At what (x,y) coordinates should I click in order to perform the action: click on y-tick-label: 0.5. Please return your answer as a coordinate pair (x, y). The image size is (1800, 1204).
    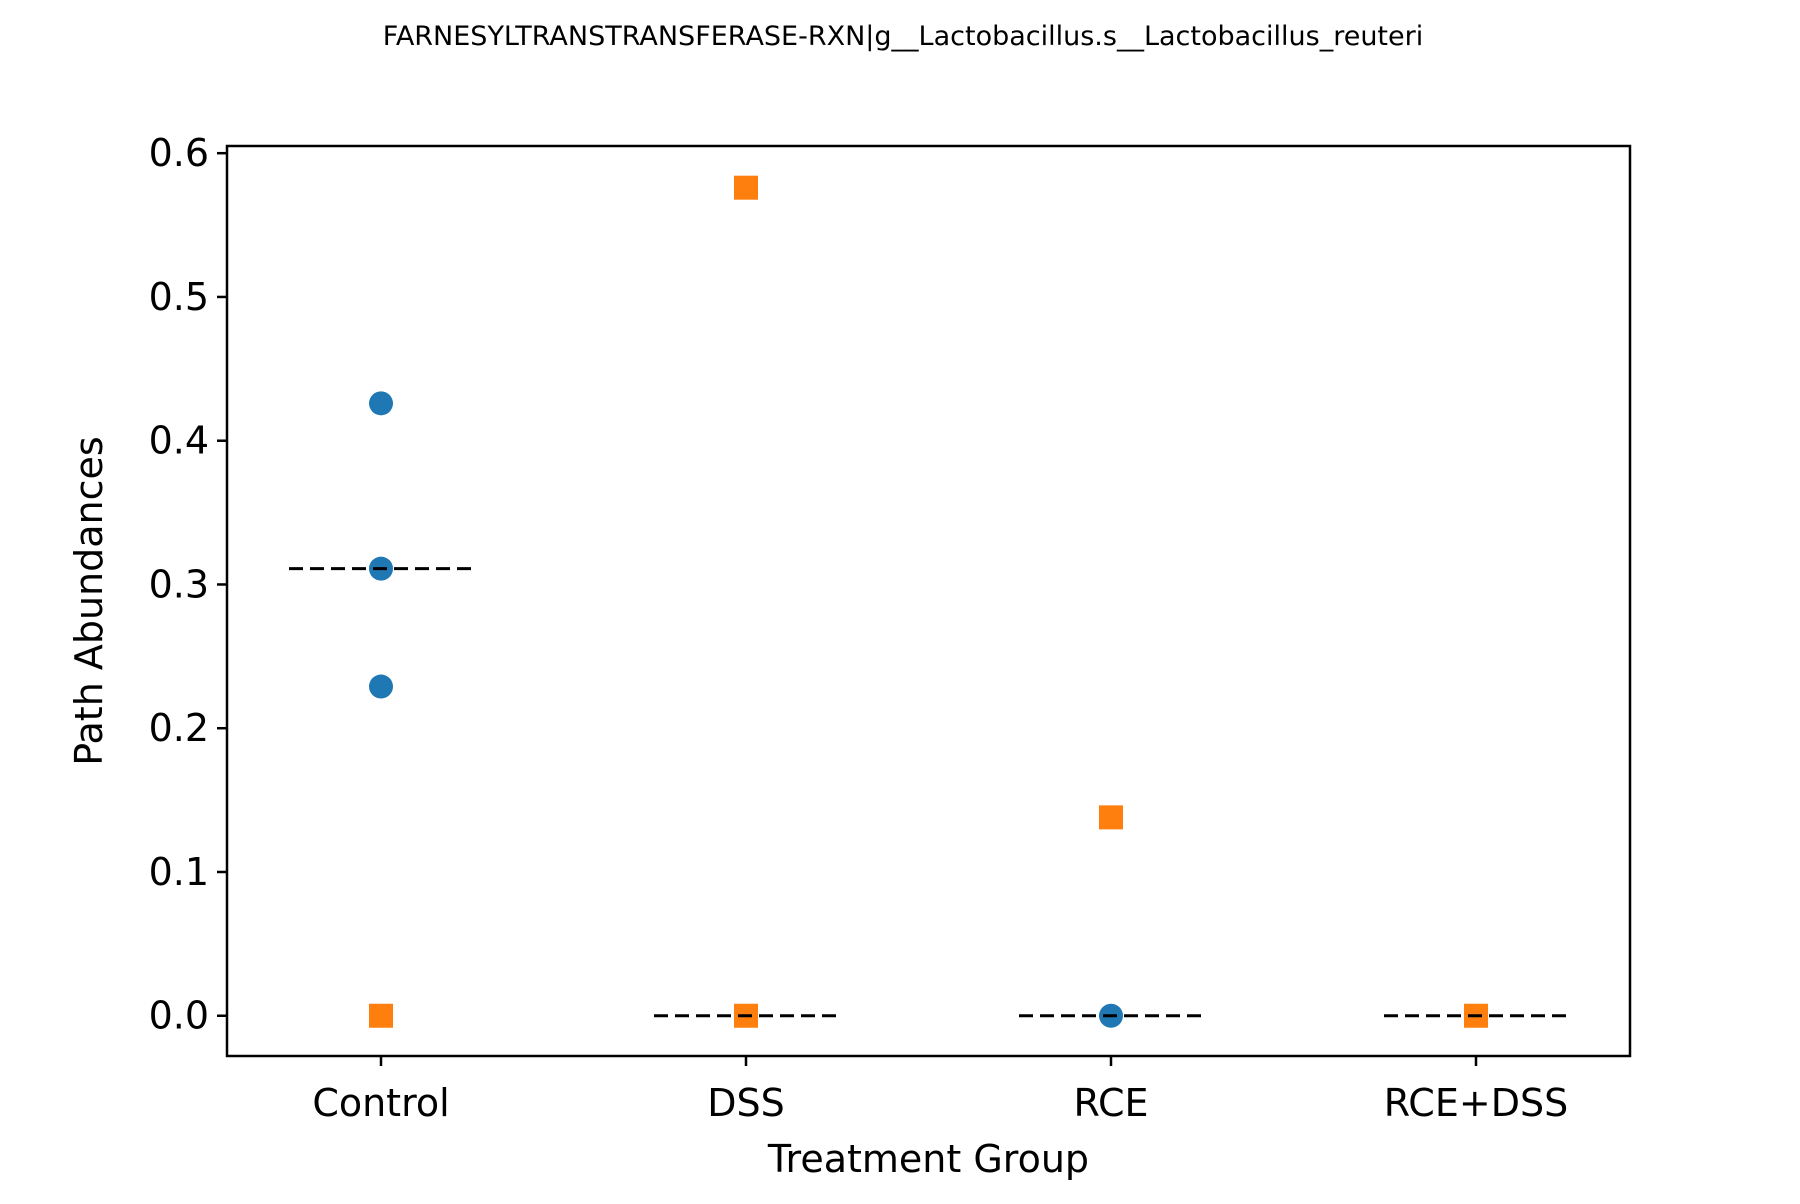
    Looking at the image, I should click on (179, 297).